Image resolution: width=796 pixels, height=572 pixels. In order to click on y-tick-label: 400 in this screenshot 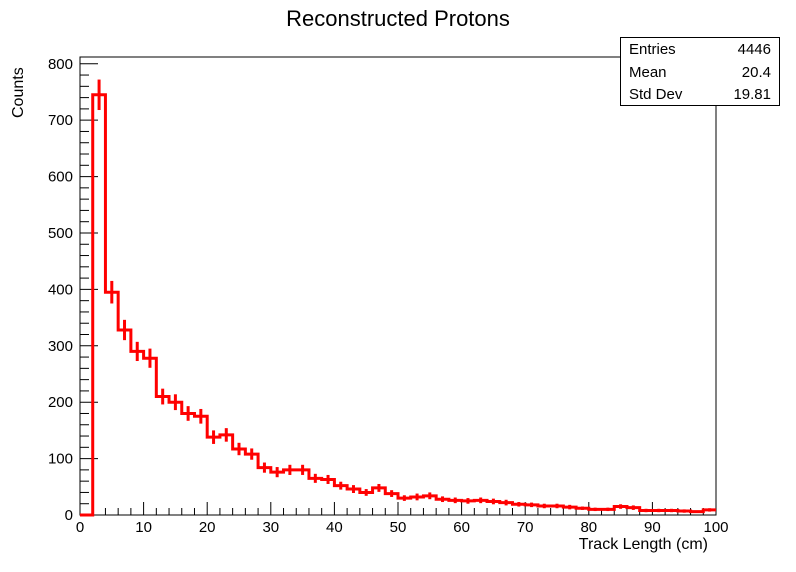, I will do `click(60, 289)`.